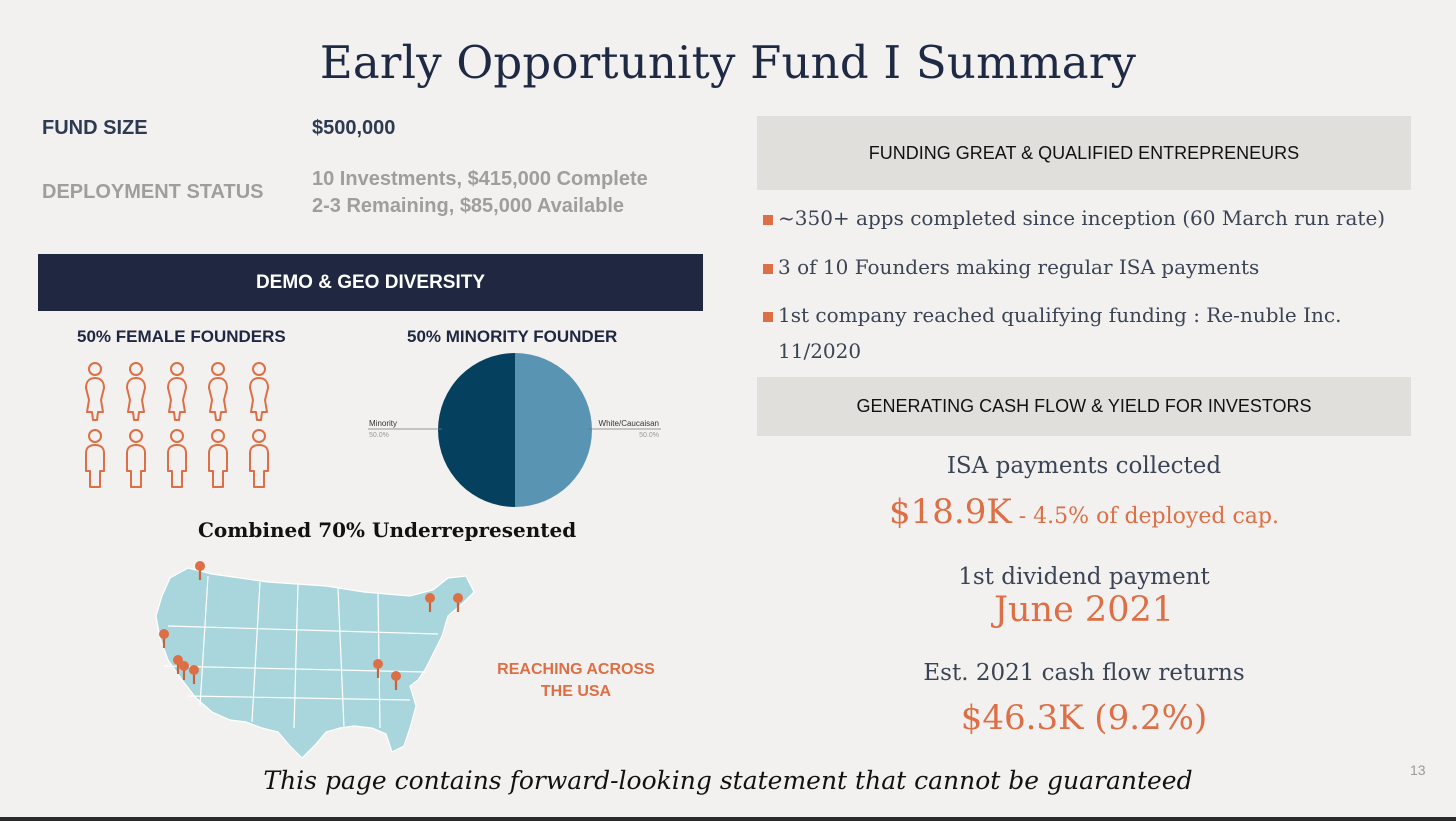 Image resolution: width=1456 pixels, height=821 pixels. Describe the element at coordinates (1084, 718) in the screenshot. I see `cash-flow-value: $46.3K (9.2%)` at that location.